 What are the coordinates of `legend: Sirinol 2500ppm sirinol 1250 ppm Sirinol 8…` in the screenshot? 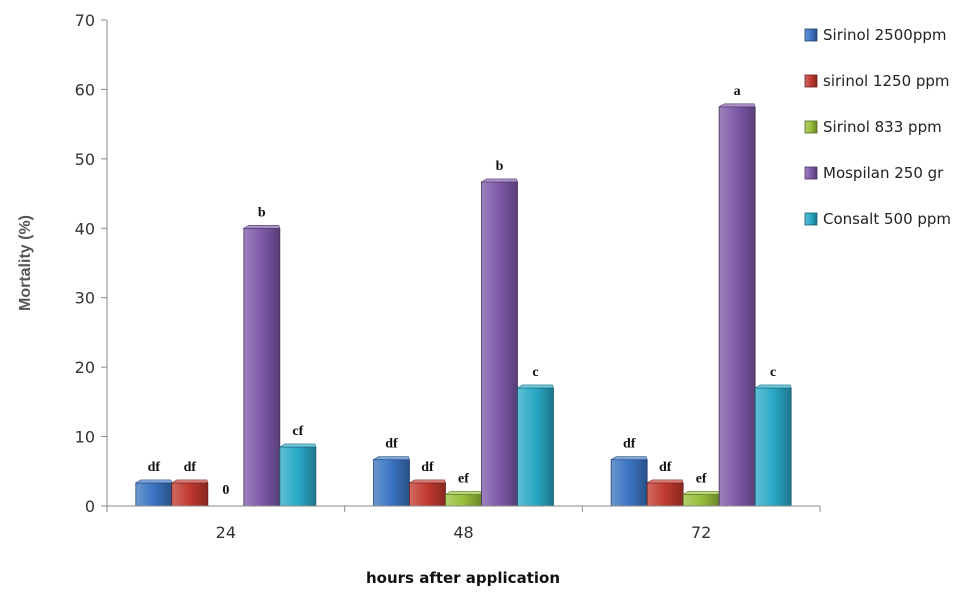 It's located at (877, 127).